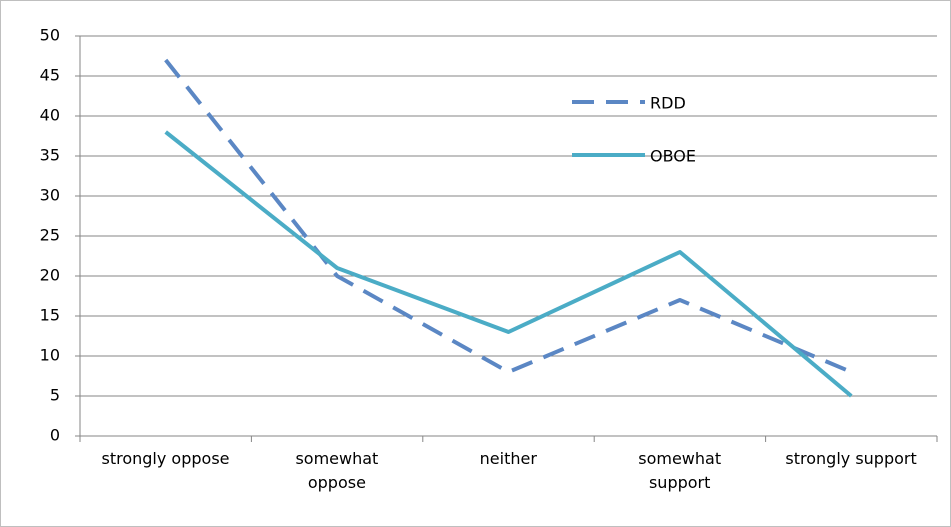  What do you see at coordinates (337, 470) in the screenshot?
I see `x-tick-label: somewhat oppose` at bounding box center [337, 470].